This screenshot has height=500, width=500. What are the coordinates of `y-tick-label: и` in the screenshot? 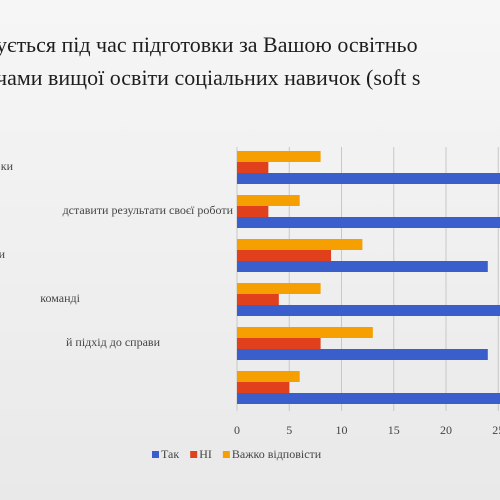 It's located at (3, 254).